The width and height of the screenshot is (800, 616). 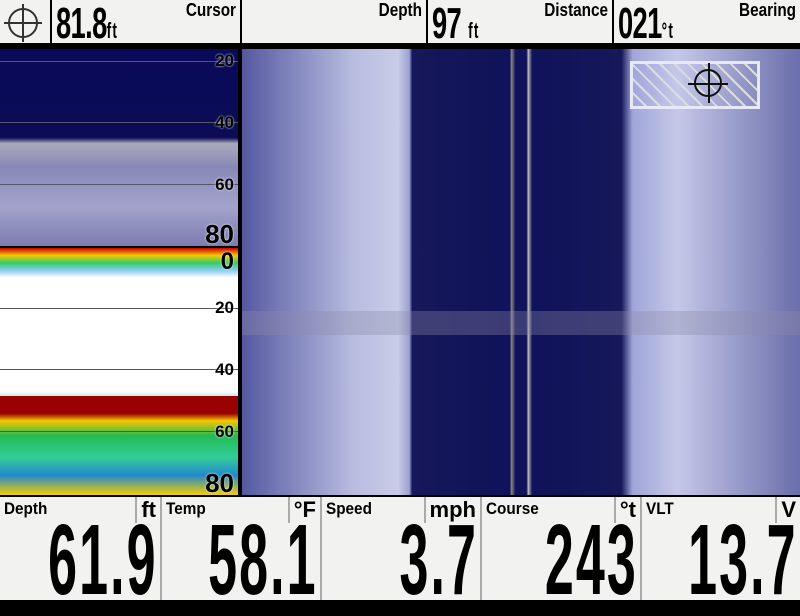 I want to click on cursor-value: 81.8, so click(x=81, y=24).